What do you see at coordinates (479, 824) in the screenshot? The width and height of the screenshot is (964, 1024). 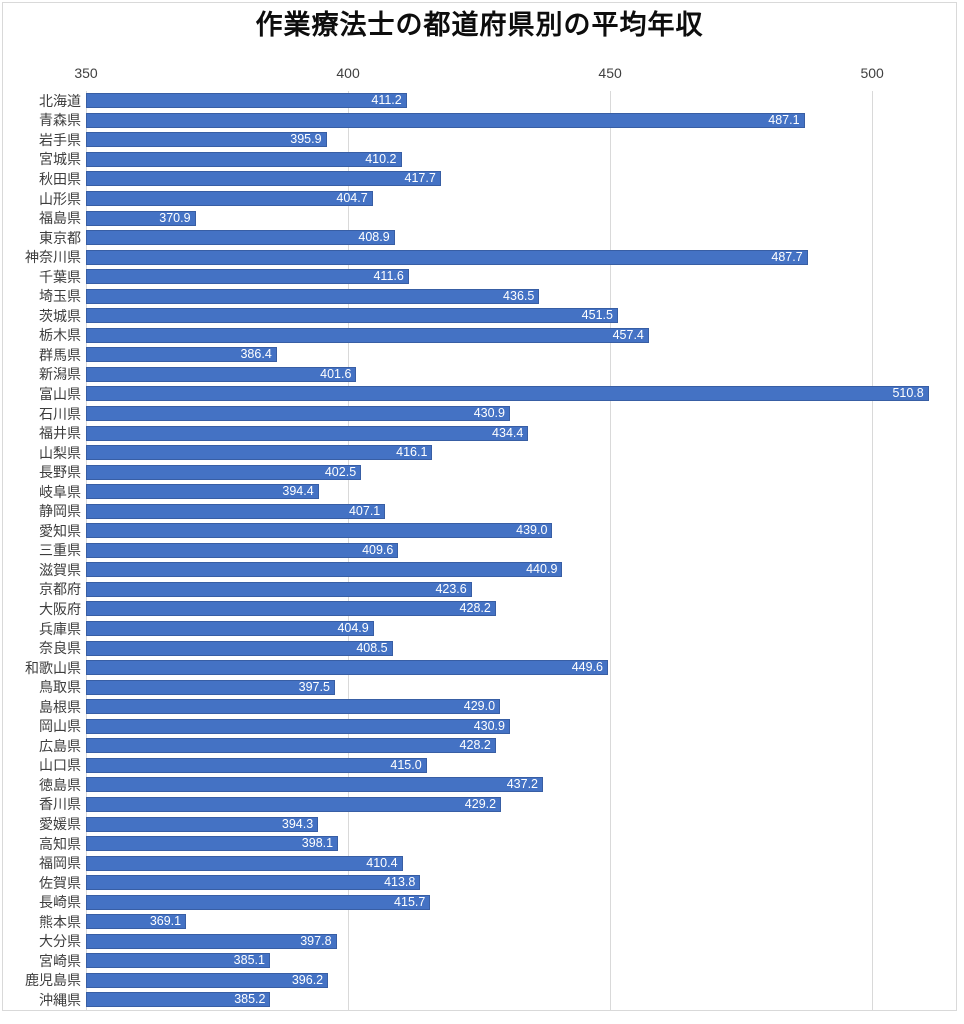 I see `chart-row: 愛媛県 394.3` at bounding box center [479, 824].